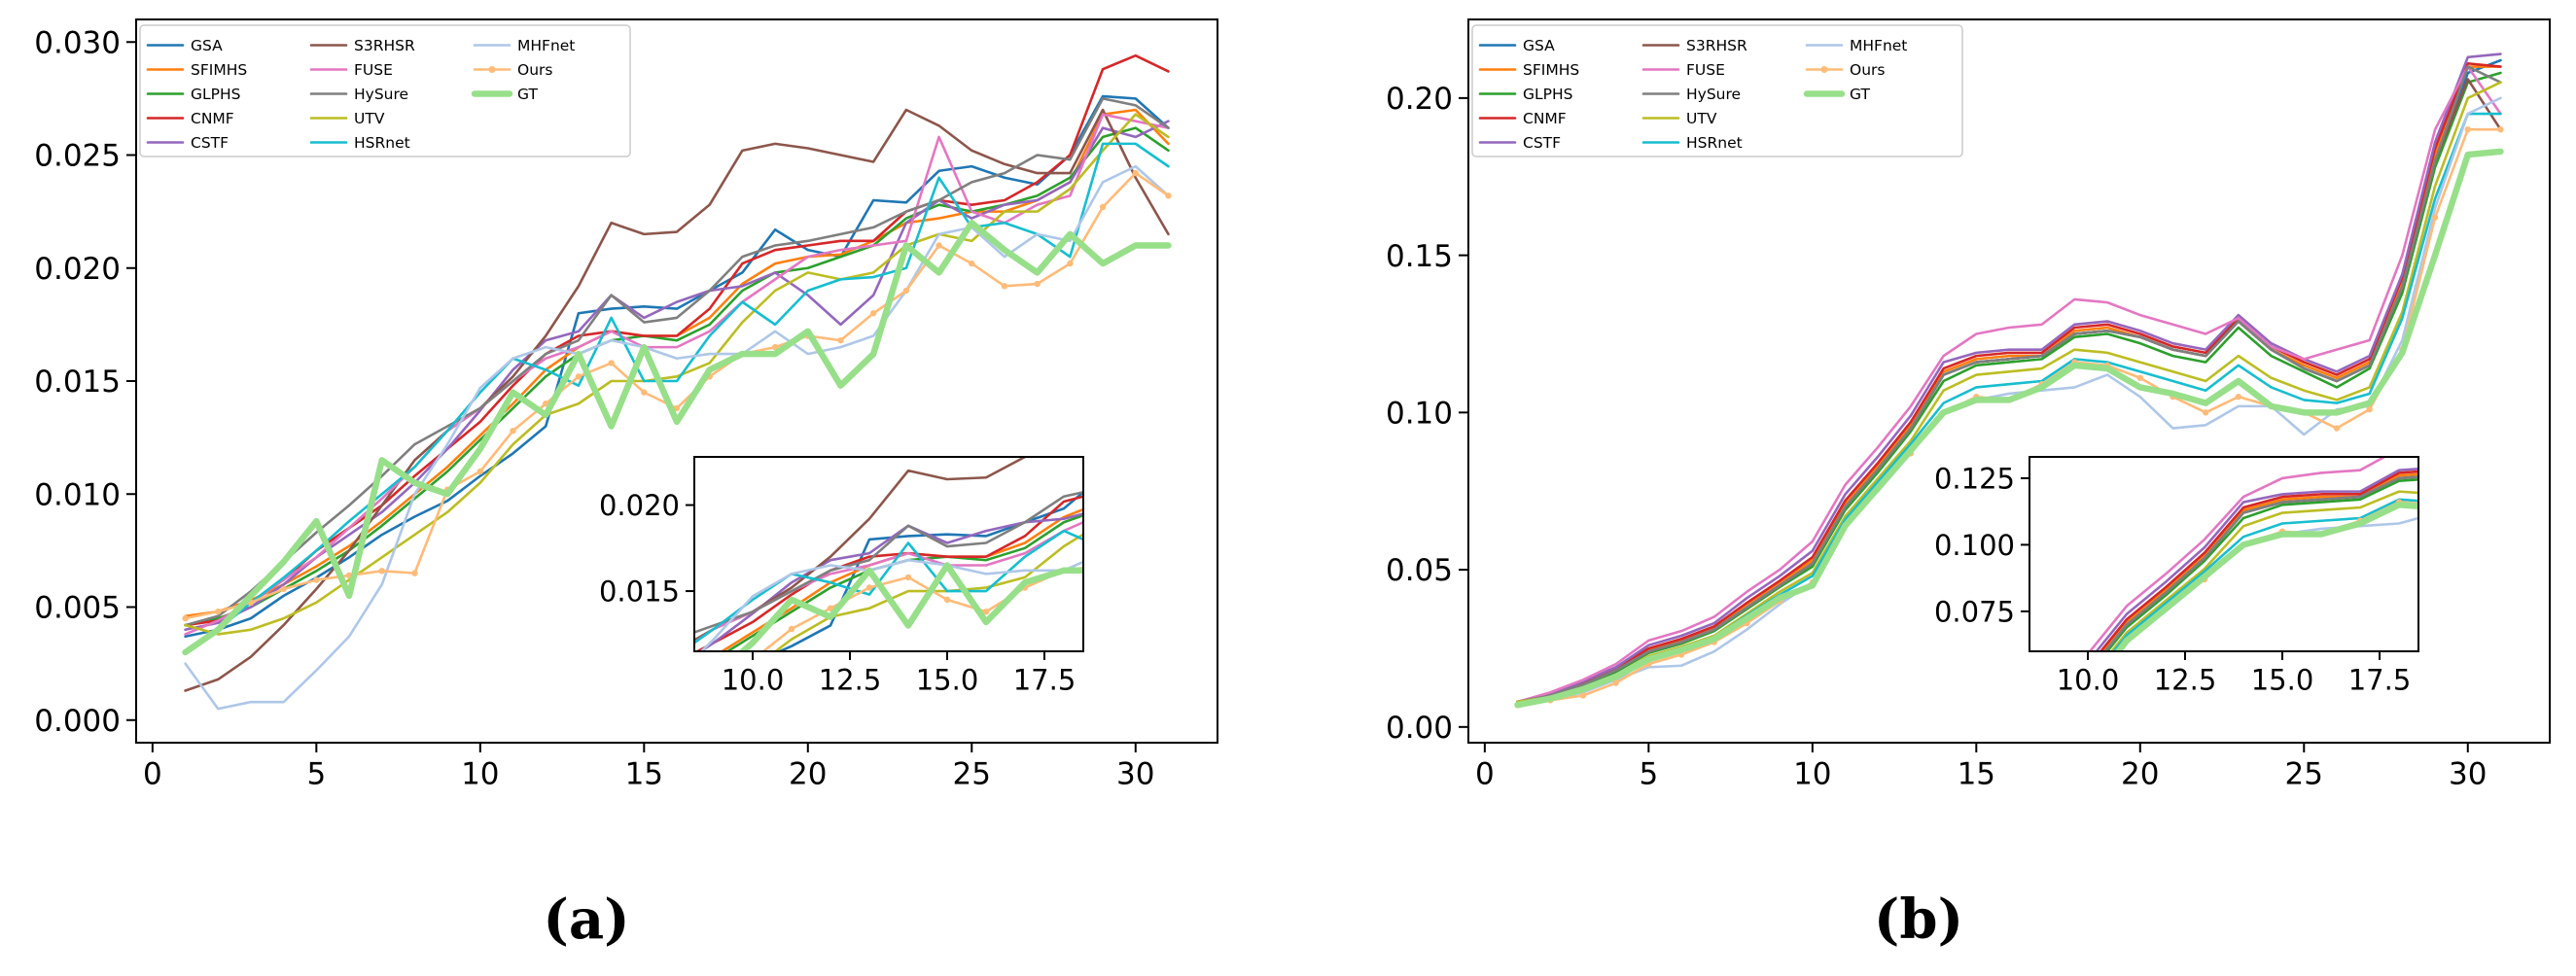  What do you see at coordinates (948, 680) in the screenshot?
I see `panel-a-inset-x-tick-label: 15.0` at bounding box center [948, 680].